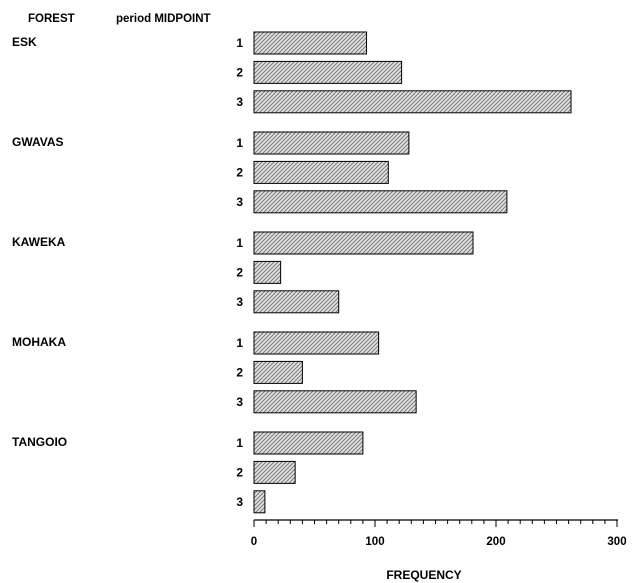 This screenshot has height=583, width=632. What do you see at coordinates (39, 242) in the screenshot?
I see `group-label: KAWEKA` at bounding box center [39, 242].